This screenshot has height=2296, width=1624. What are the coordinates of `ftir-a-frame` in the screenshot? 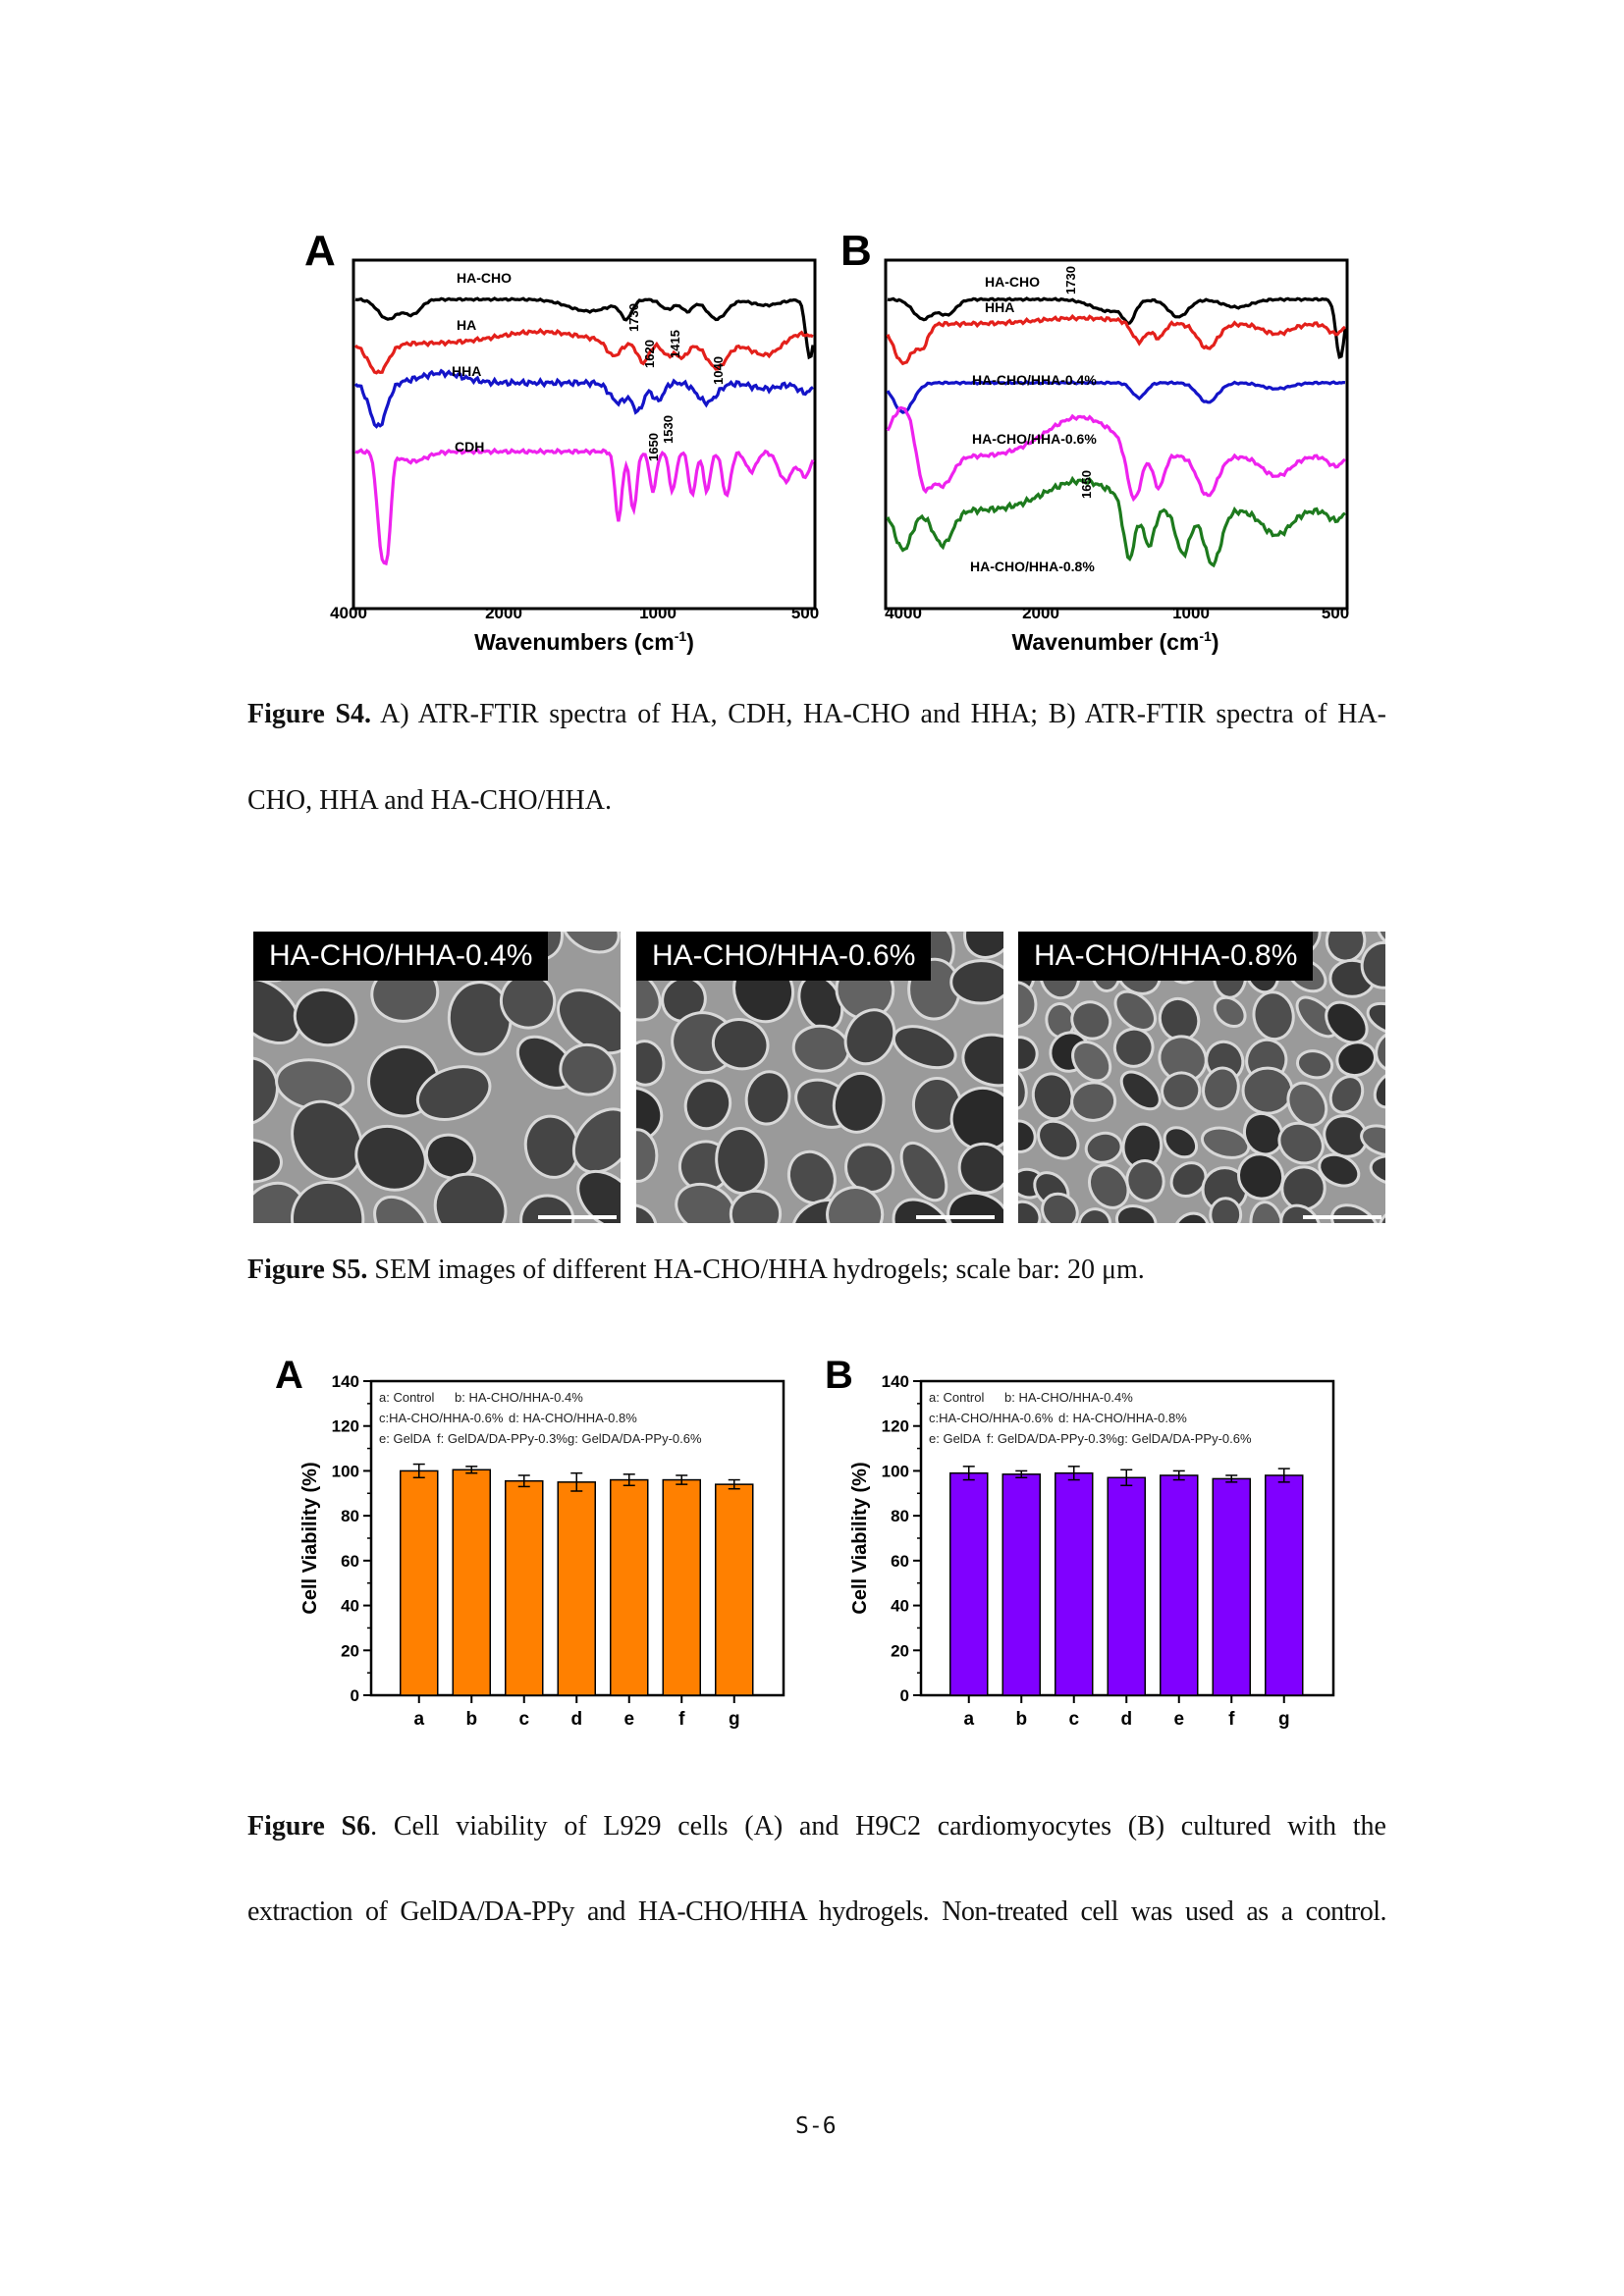 It's located at (584, 435).